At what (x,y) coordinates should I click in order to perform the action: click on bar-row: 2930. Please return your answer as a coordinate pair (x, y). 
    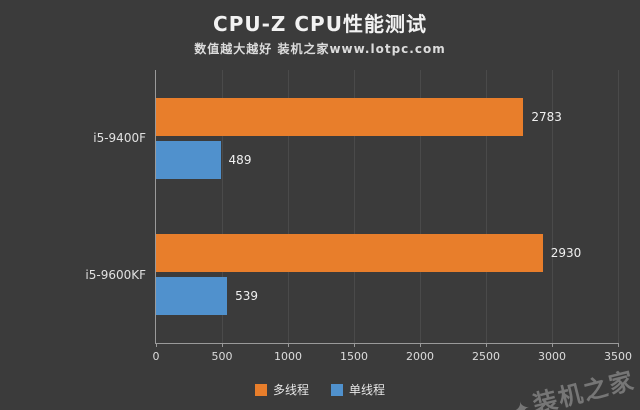
    Looking at the image, I should click on (387, 253).